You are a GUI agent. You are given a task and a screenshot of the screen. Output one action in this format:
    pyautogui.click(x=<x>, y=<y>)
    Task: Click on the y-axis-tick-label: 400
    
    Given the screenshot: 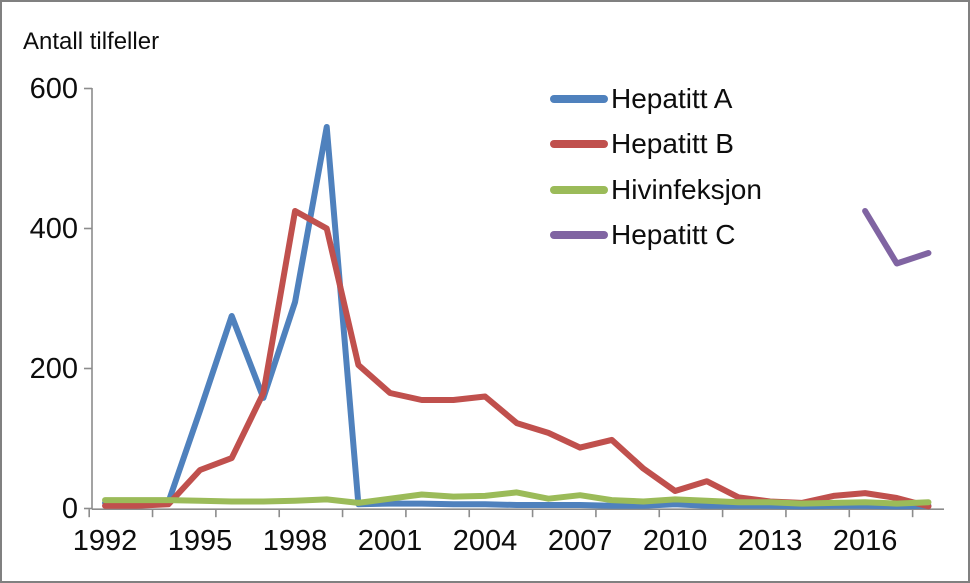 What is the action you would take?
    pyautogui.click(x=53, y=228)
    